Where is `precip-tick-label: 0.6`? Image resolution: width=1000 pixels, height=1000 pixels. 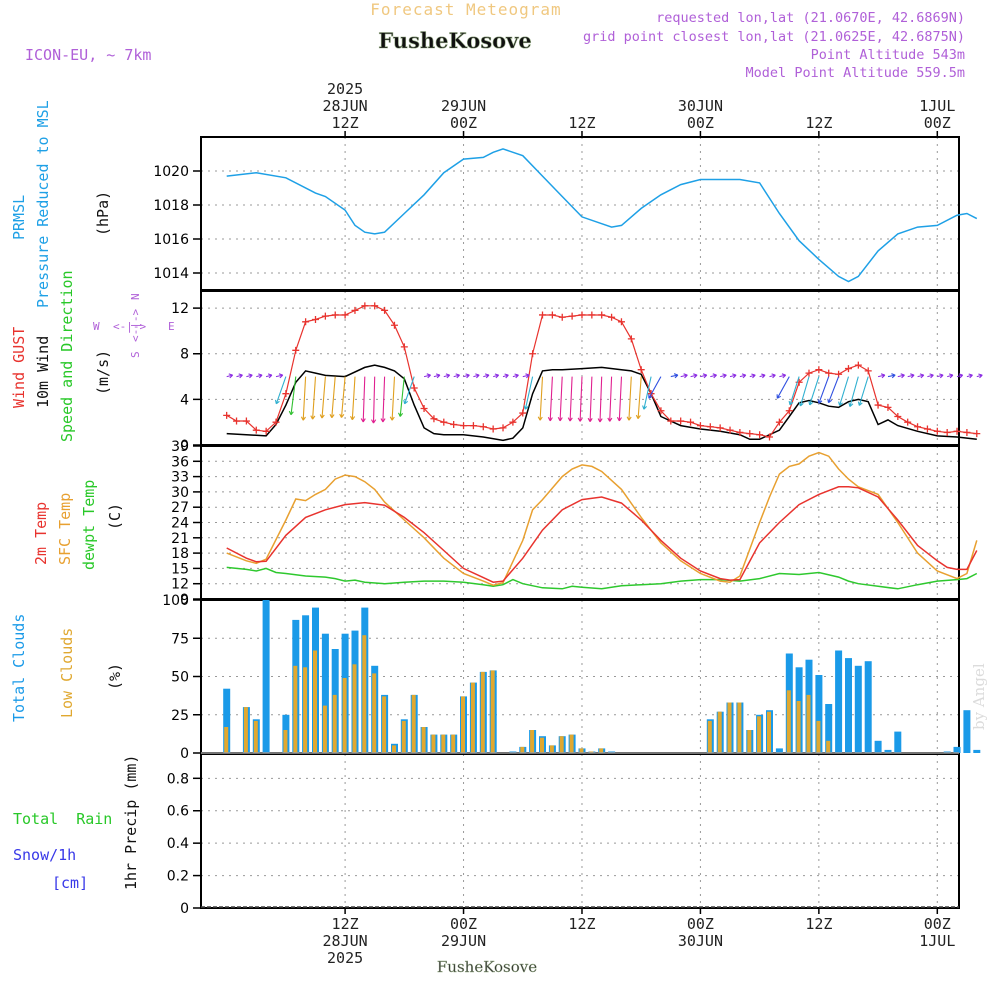
precip-tick-label: 0.6 is located at coordinates (178, 812).